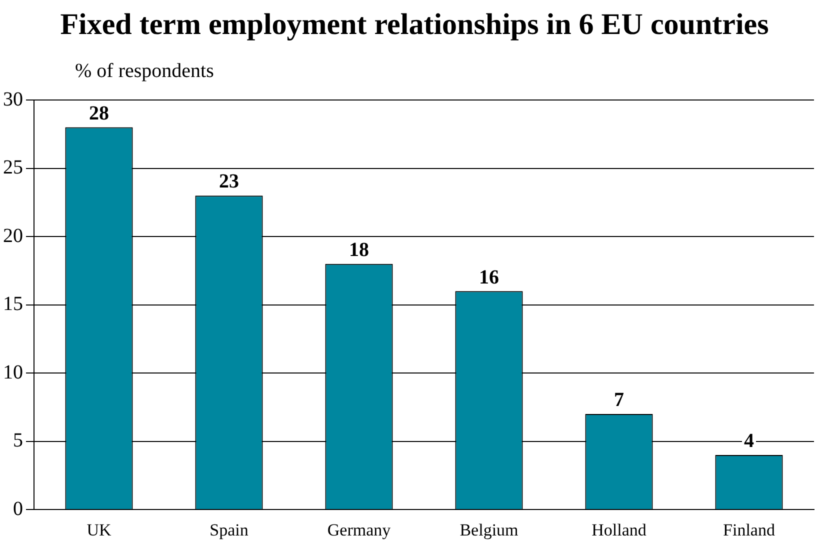 The width and height of the screenshot is (829, 544). What do you see at coordinates (619, 530) in the screenshot?
I see `x-tick-label: Holland` at bounding box center [619, 530].